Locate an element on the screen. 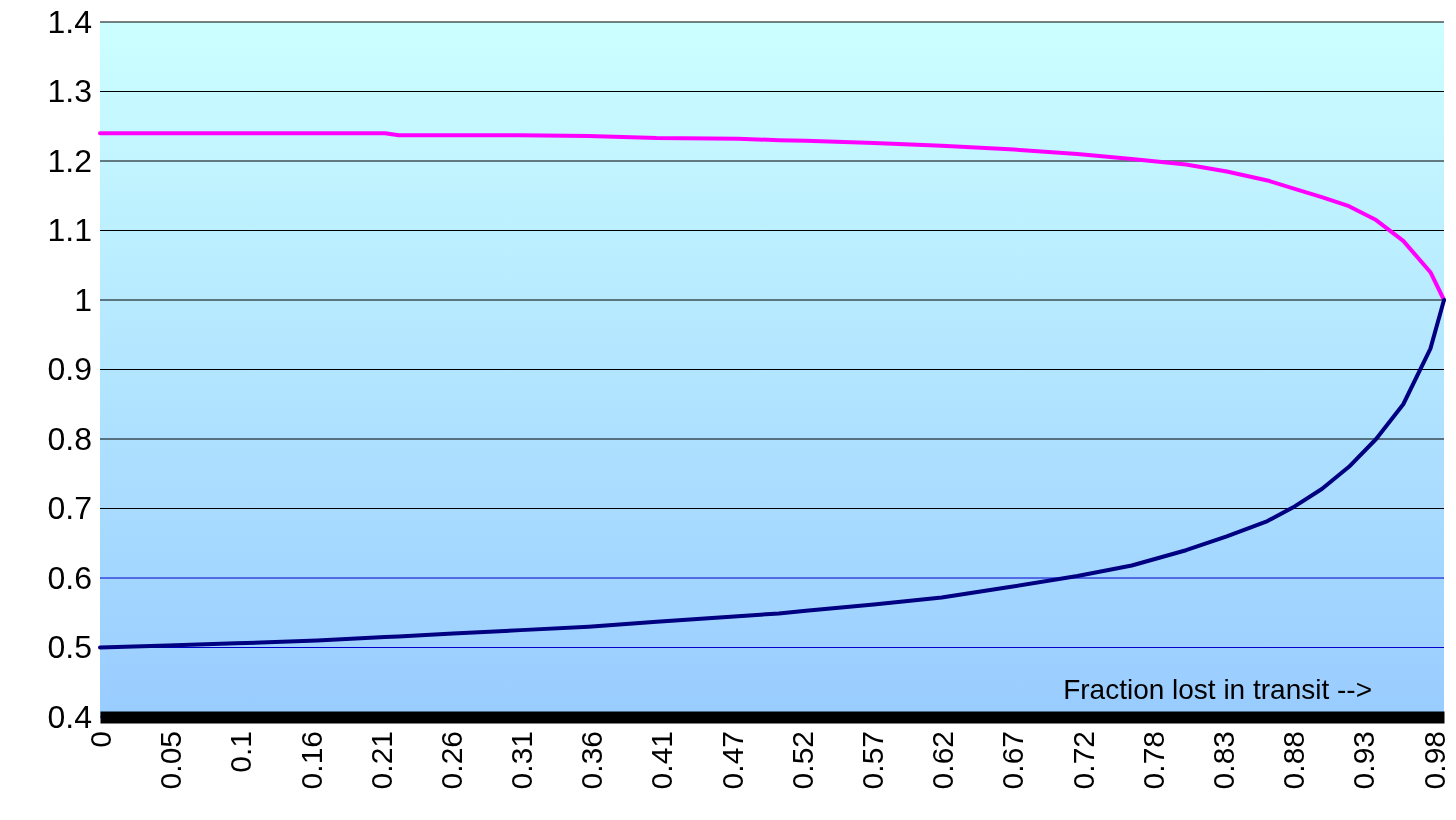  x-tick-label: 0.36 is located at coordinates (592, 760).